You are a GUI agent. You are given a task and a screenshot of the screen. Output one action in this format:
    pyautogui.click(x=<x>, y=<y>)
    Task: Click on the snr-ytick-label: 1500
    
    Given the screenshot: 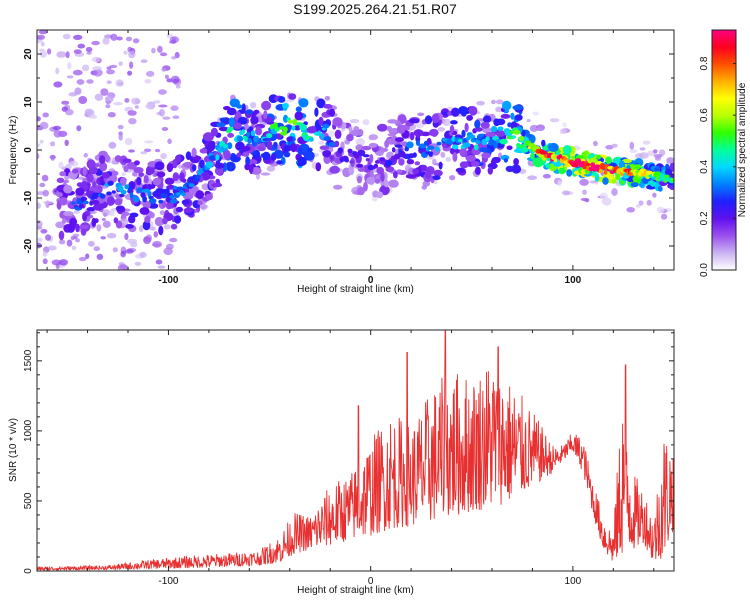 What is the action you would take?
    pyautogui.click(x=28, y=360)
    